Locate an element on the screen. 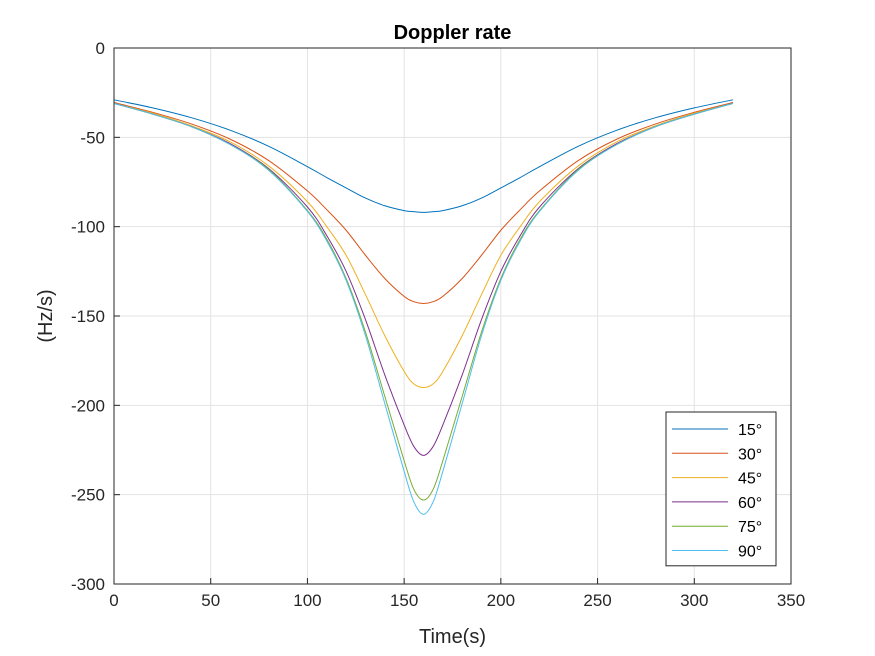  y-tick-label: -50 is located at coordinates (92, 137).